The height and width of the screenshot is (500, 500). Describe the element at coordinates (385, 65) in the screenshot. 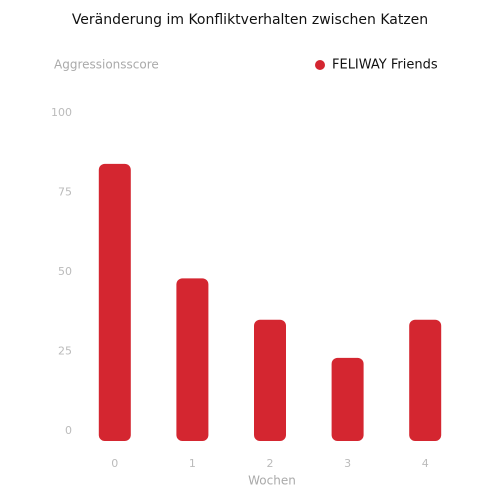

I see `legend-label: FELIWAY Friends` at that location.